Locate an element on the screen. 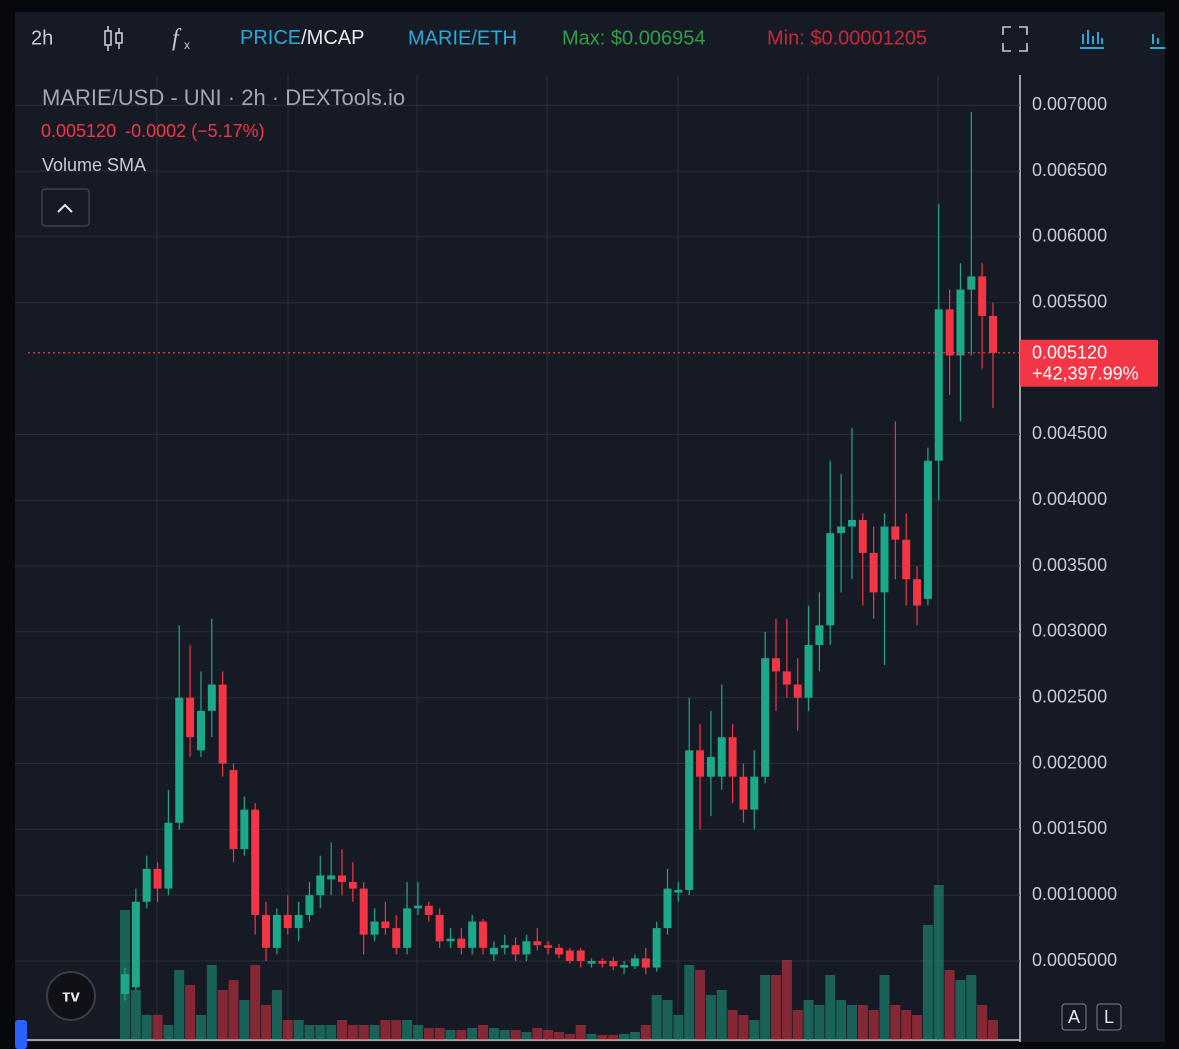 Image resolution: width=1179 pixels, height=1049 pixels. candles-icon is located at coordinates (113, 38).